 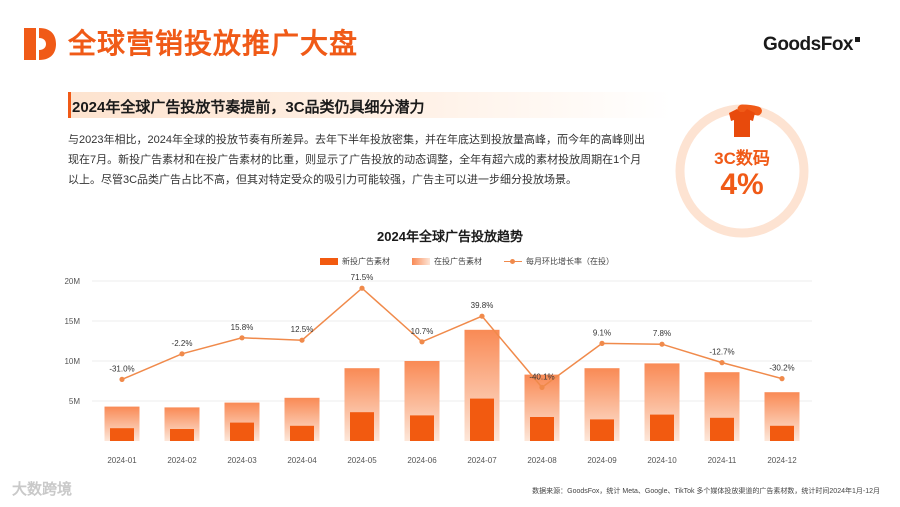 I want to click on brand-dot-icon, so click(x=857, y=39).